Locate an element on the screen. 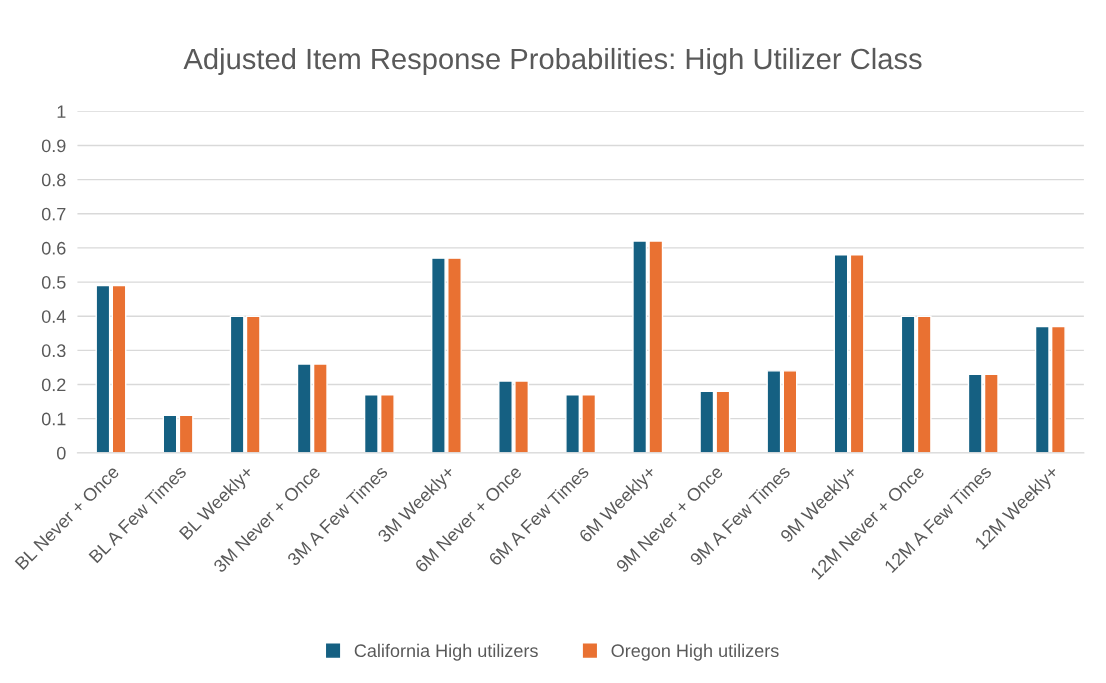 This screenshot has width=1106, height=683. y-tick-label: 0.2 is located at coordinates (53, 385).